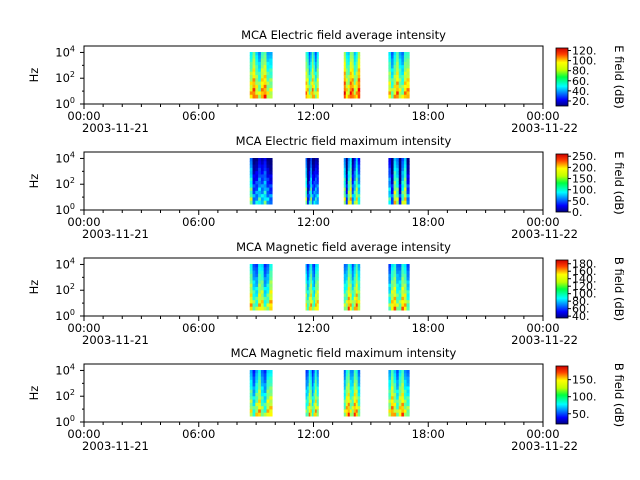 The width and height of the screenshot is (640, 480). Describe the element at coordinates (65, 395) in the screenshot. I see `y-tick-label: 102` at that location.